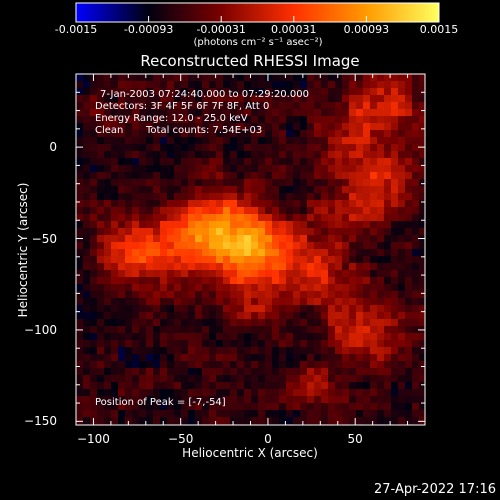 This screenshot has width=500, height=500. Describe the element at coordinates (23, 250) in the screenshot. I see `y-axis-label: Heliocentric Y (arcsec)` at that location.